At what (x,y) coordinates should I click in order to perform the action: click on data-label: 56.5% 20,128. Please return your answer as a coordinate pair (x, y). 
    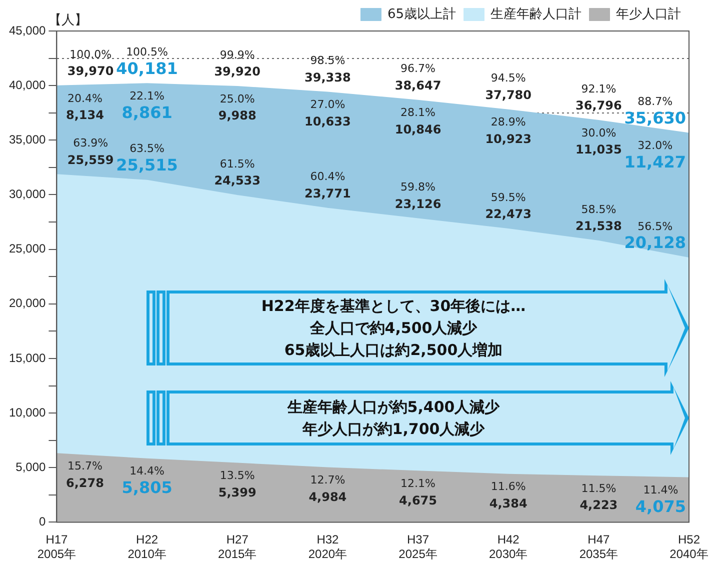
    Looking at the image, I should click on (655, 236).